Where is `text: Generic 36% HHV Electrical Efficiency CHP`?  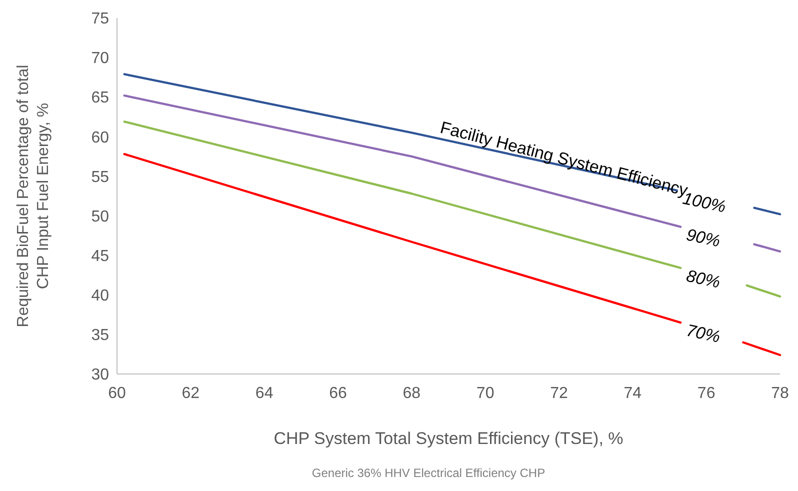
text: Generic 36% HHV Electrical Efficiency CHP is located at coordinates (429, 473).